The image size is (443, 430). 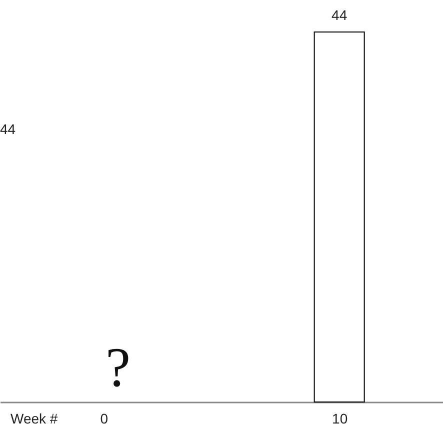 What do you see at coordinates (340, 15) in the screenshot?
I see `data-label: 44` at bounding box center [340, 15].